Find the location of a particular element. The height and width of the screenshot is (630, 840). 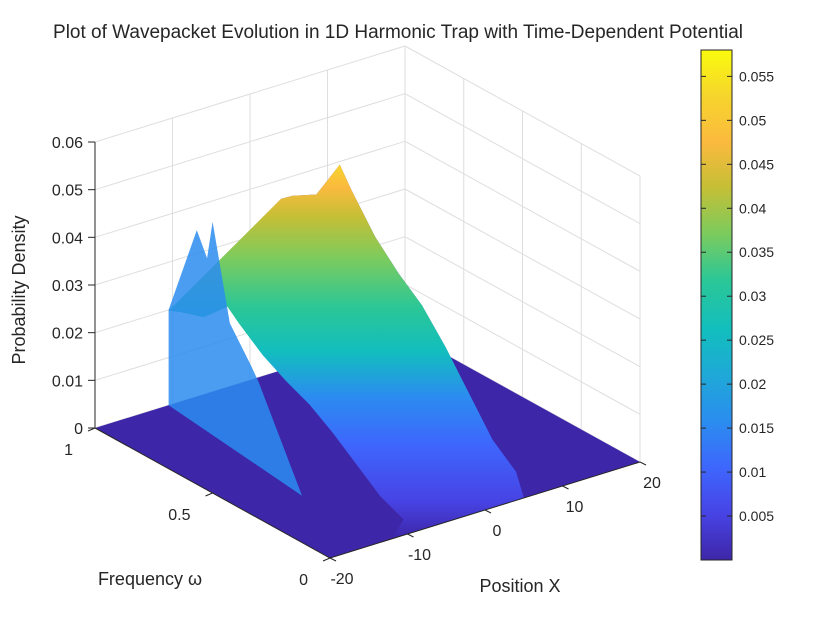

colorbar-tick-label: 0.035 is located at coordinates (756, 252).